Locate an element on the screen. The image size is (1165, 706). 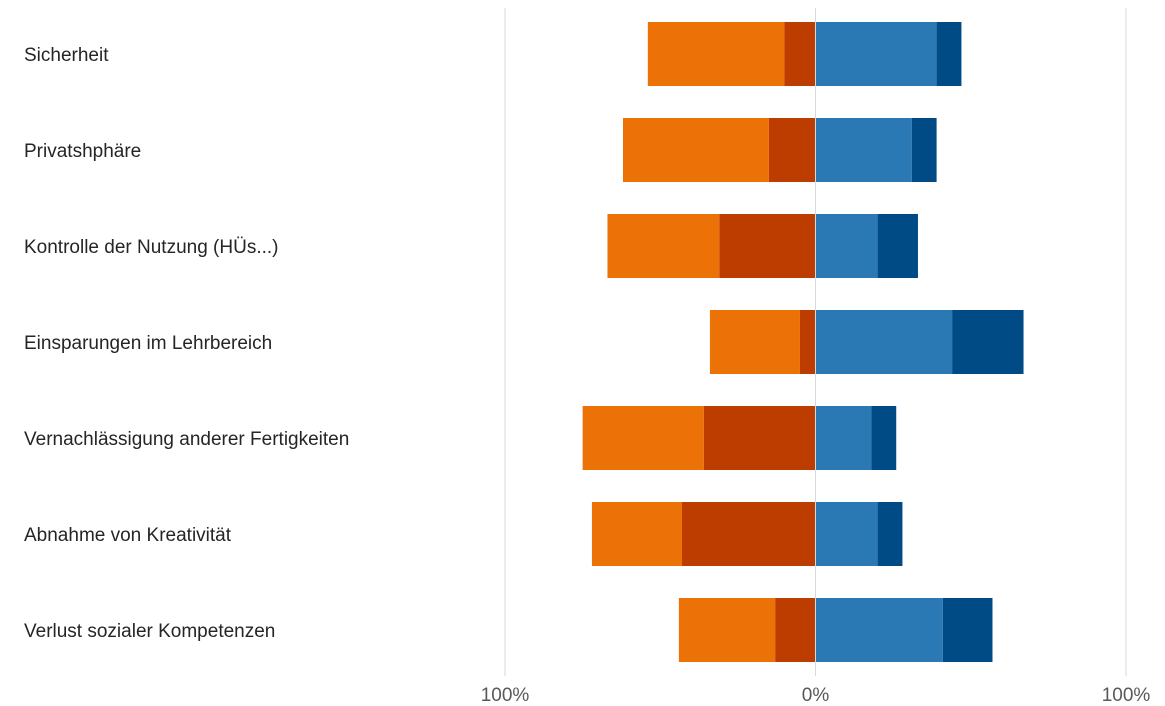
category-label: Einsparungen im Lehrbereich is located at coordinates (148, 343).